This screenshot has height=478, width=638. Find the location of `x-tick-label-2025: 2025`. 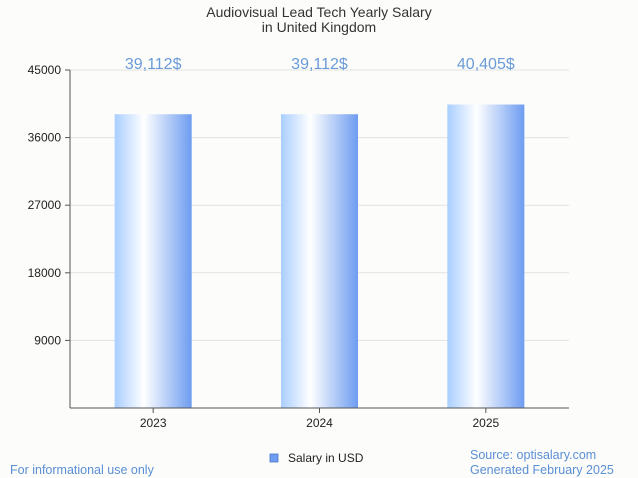

x-tick-label-2025: 2025 is located at coordinates (485, 423).